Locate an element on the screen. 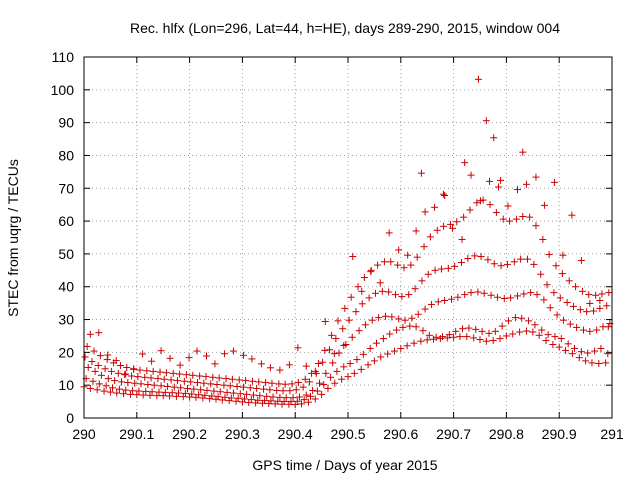 This screenshot has height=480, width=640. y-tick-label: 20 is located at coordinates (66, 352).